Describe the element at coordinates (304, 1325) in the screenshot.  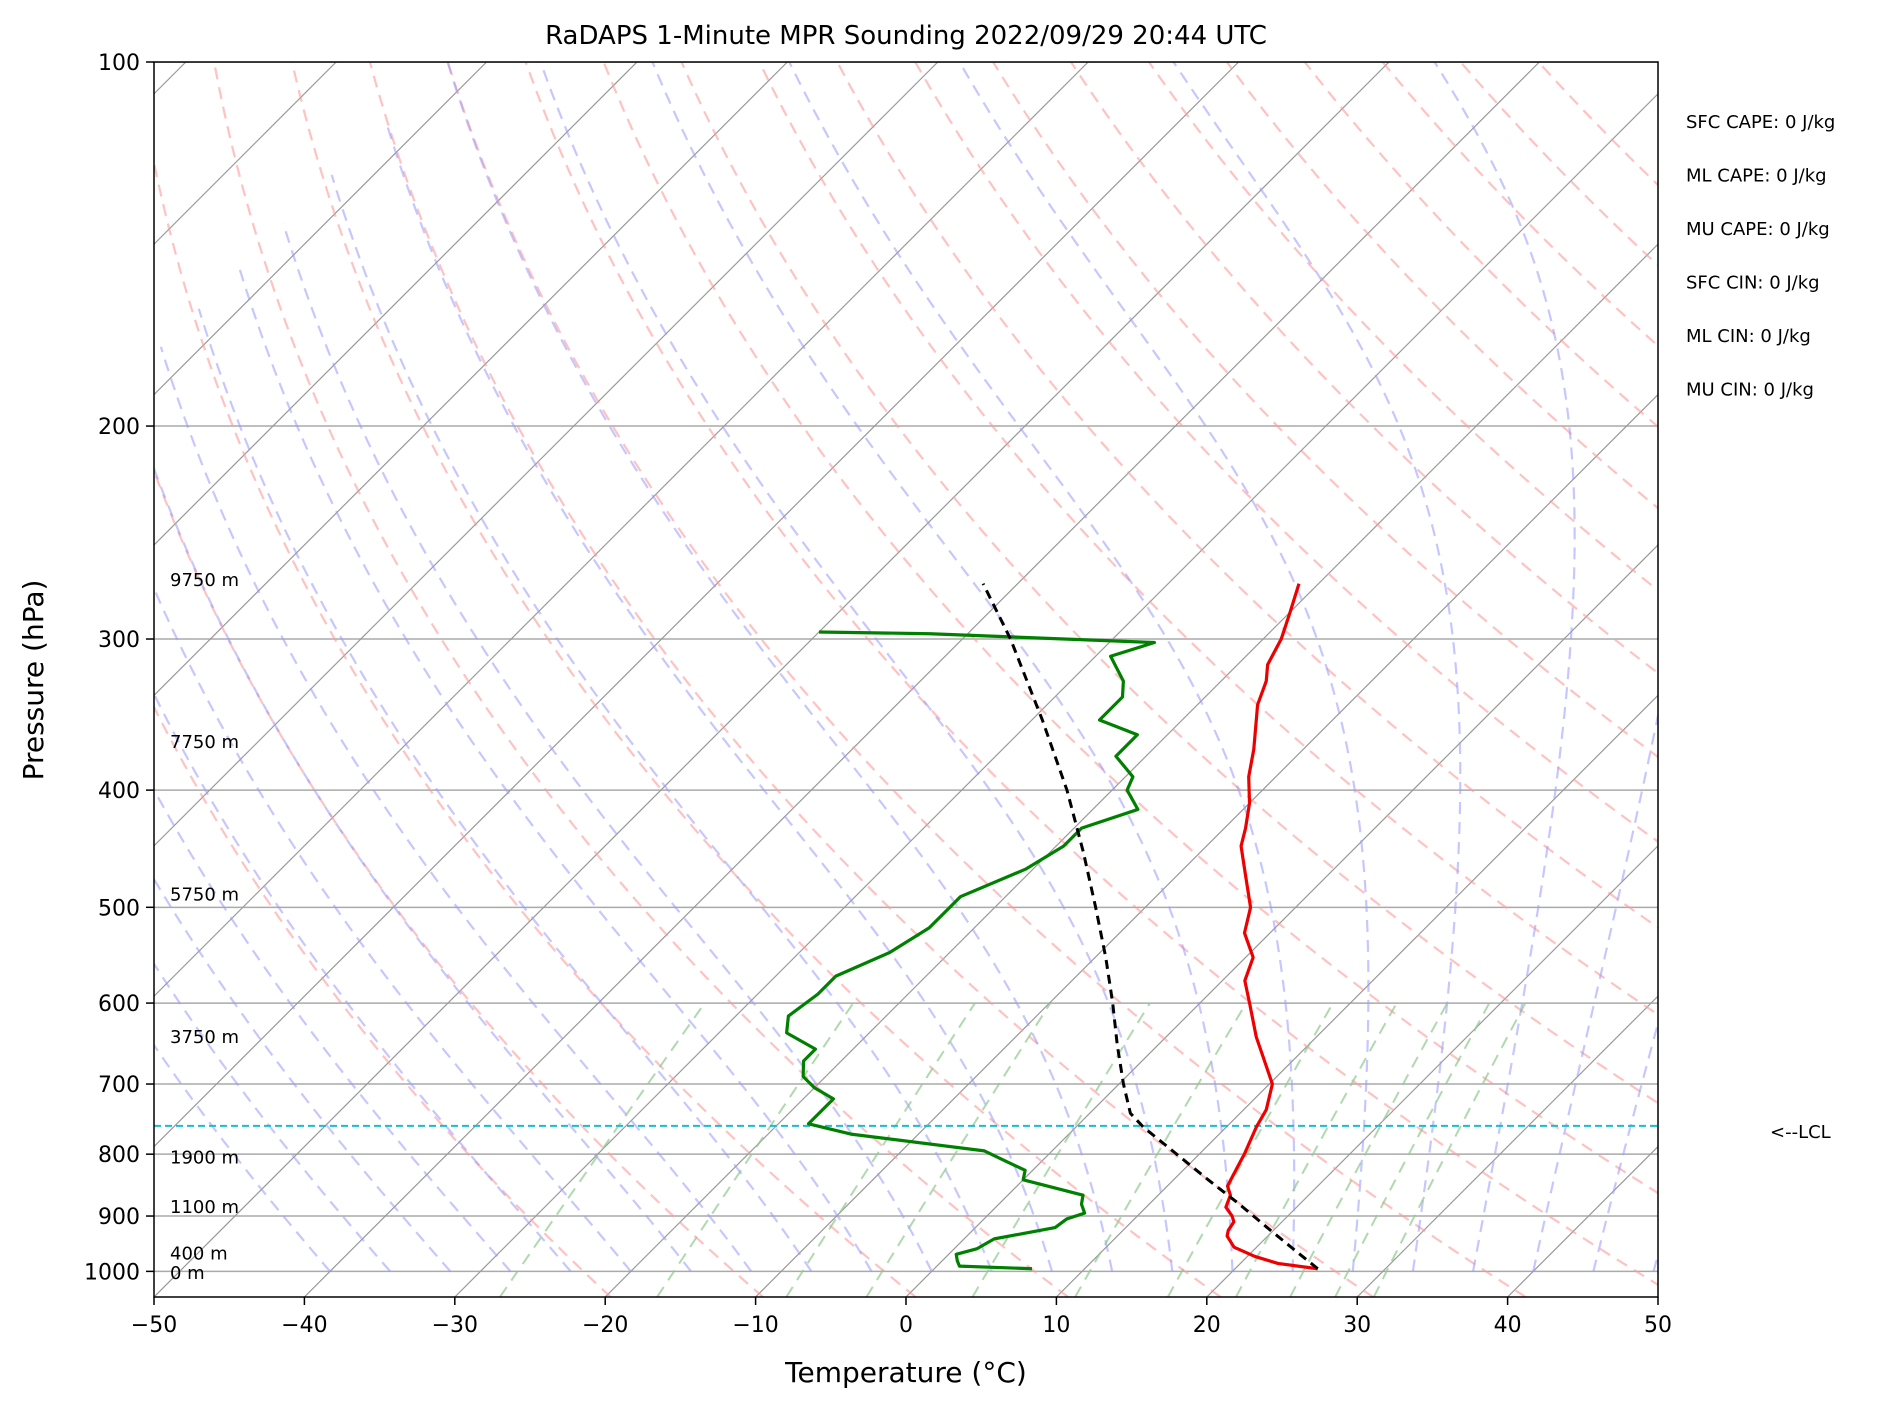
I see `x-tick-label: −40` at that location.